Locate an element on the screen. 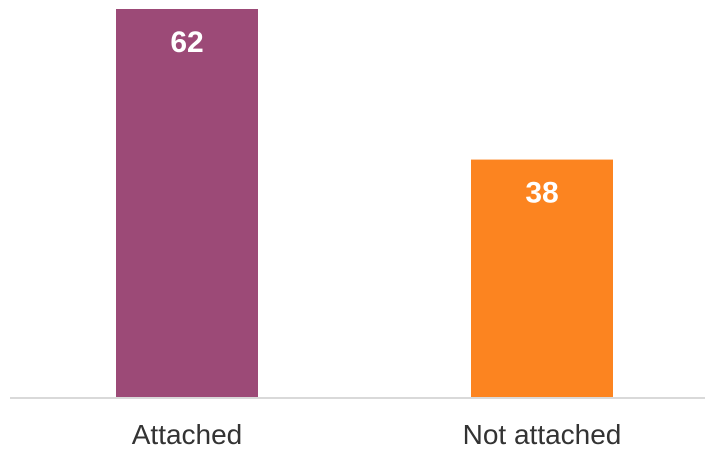  x-tick-label-0: Attached is located at coordinates (187, 434).